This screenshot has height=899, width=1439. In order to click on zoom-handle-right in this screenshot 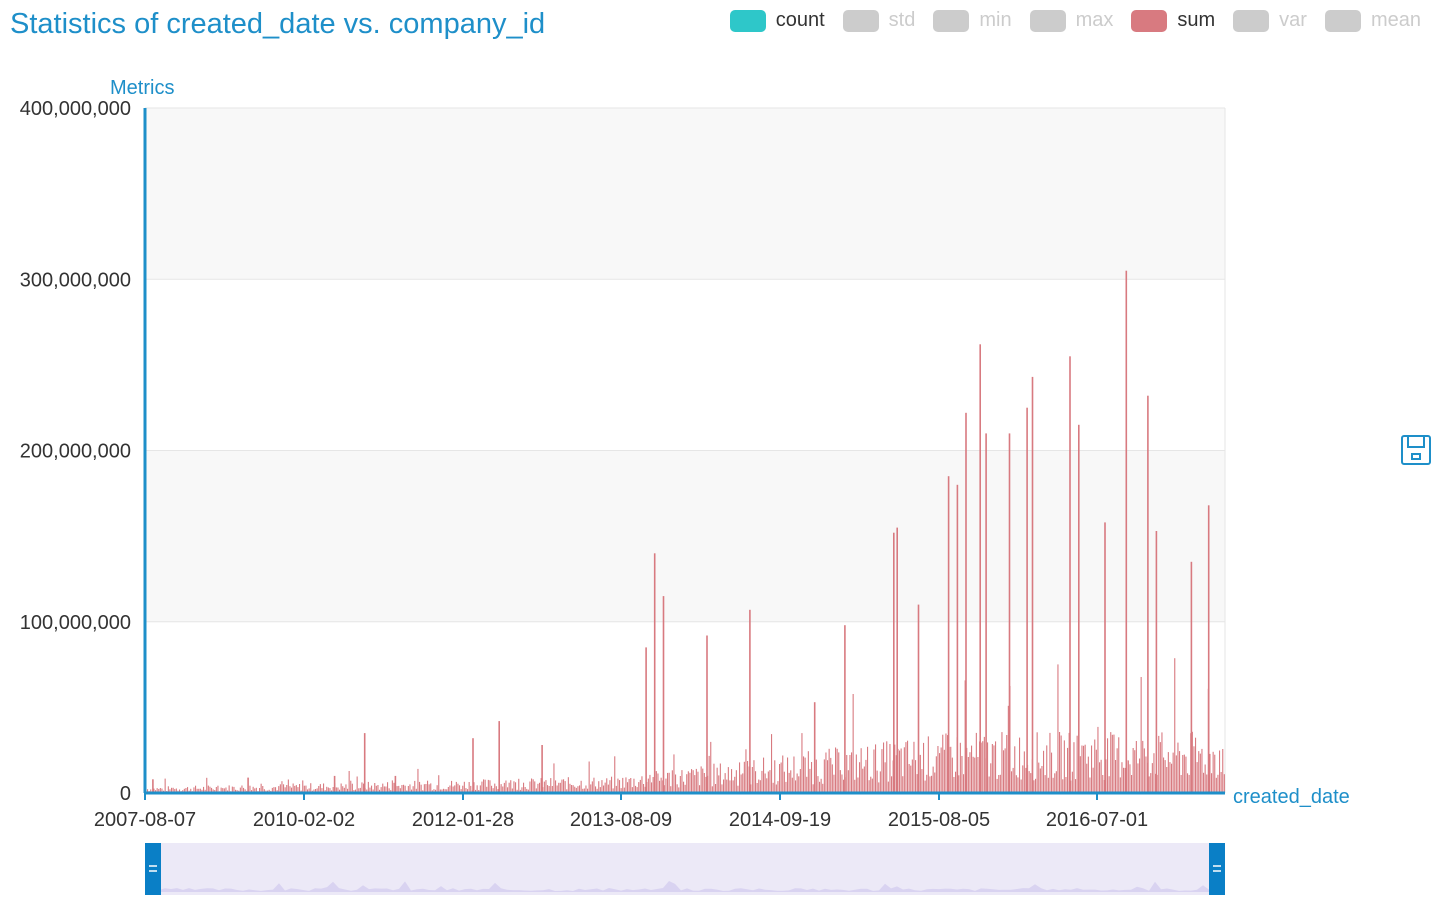, I will do `click(1217, 869)`.